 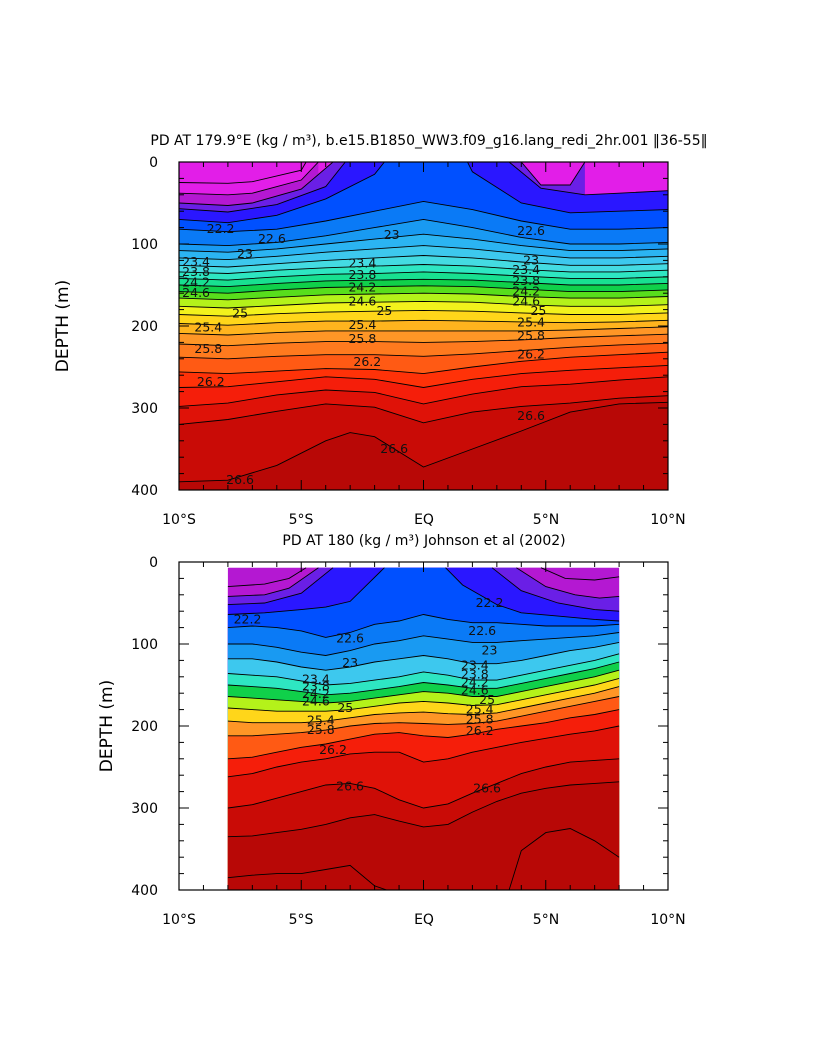 I want to click on x-tick-label: EQ, so click(x=424, y=520).